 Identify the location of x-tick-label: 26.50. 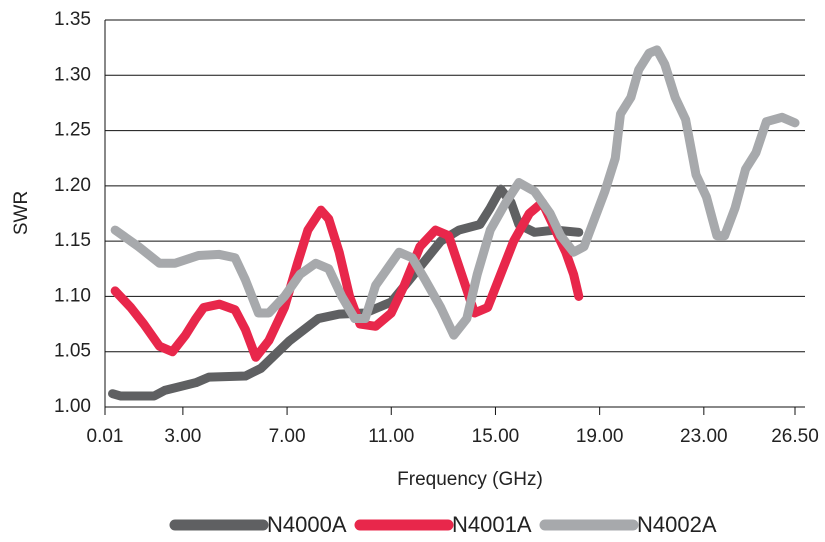
(795, 436).